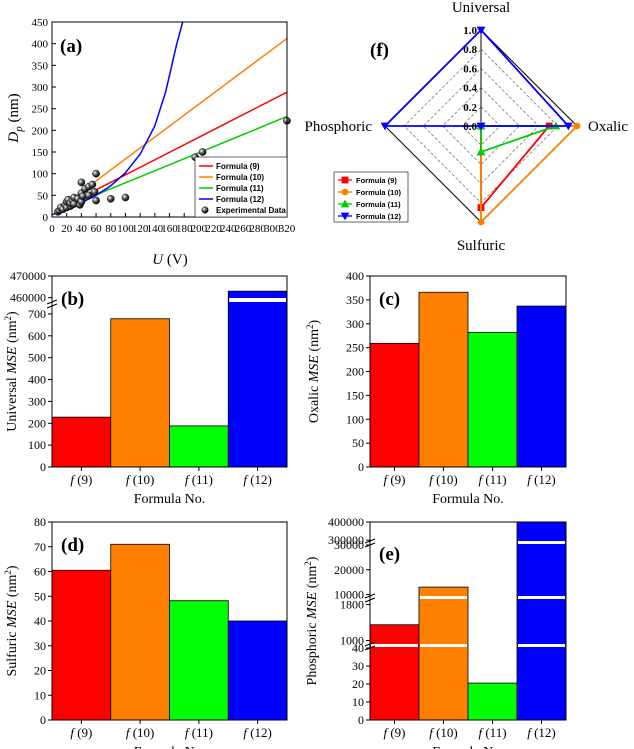  I want to click on a-legend-label: Experimental Data, so click(251, 210).